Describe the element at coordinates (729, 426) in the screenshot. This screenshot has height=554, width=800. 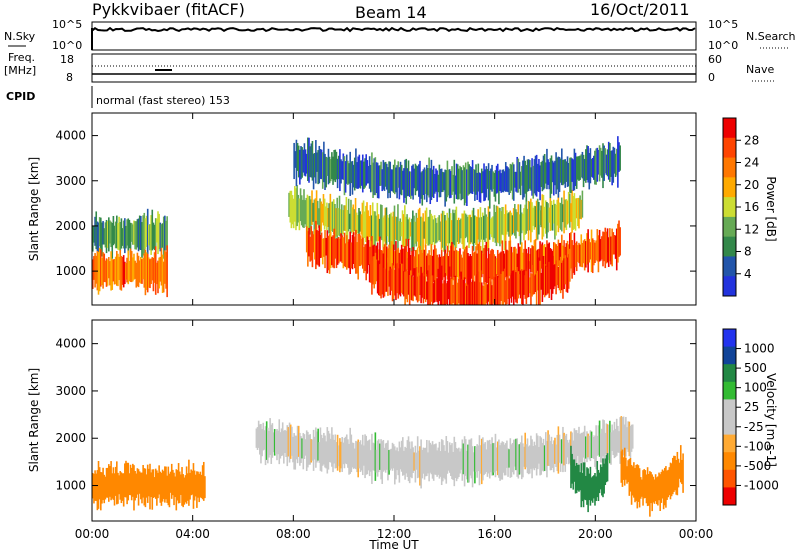
I see `colorbar-segment` at that location.